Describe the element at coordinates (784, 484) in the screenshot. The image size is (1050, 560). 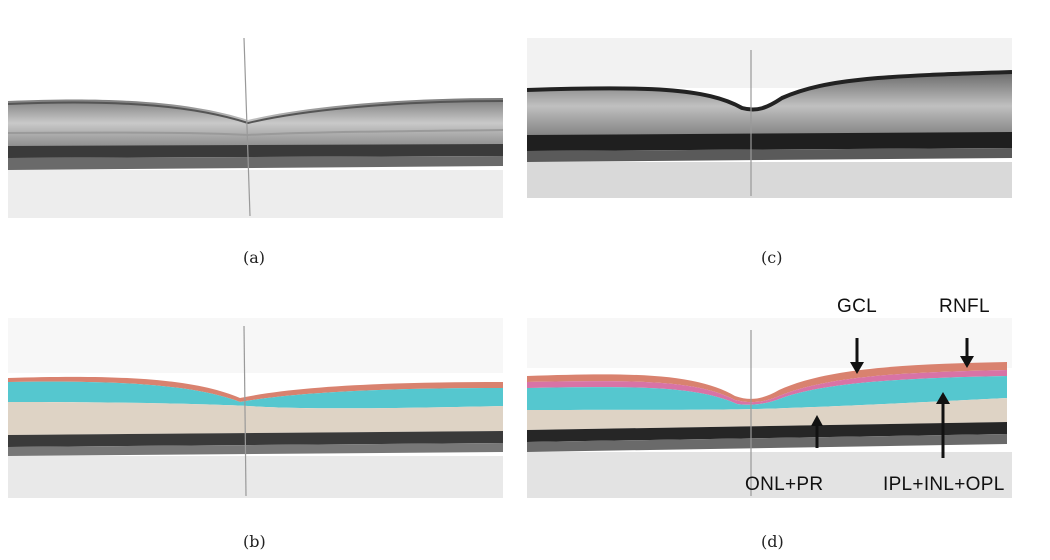
I see `onl-pr-label: ONL+PR` at that location.